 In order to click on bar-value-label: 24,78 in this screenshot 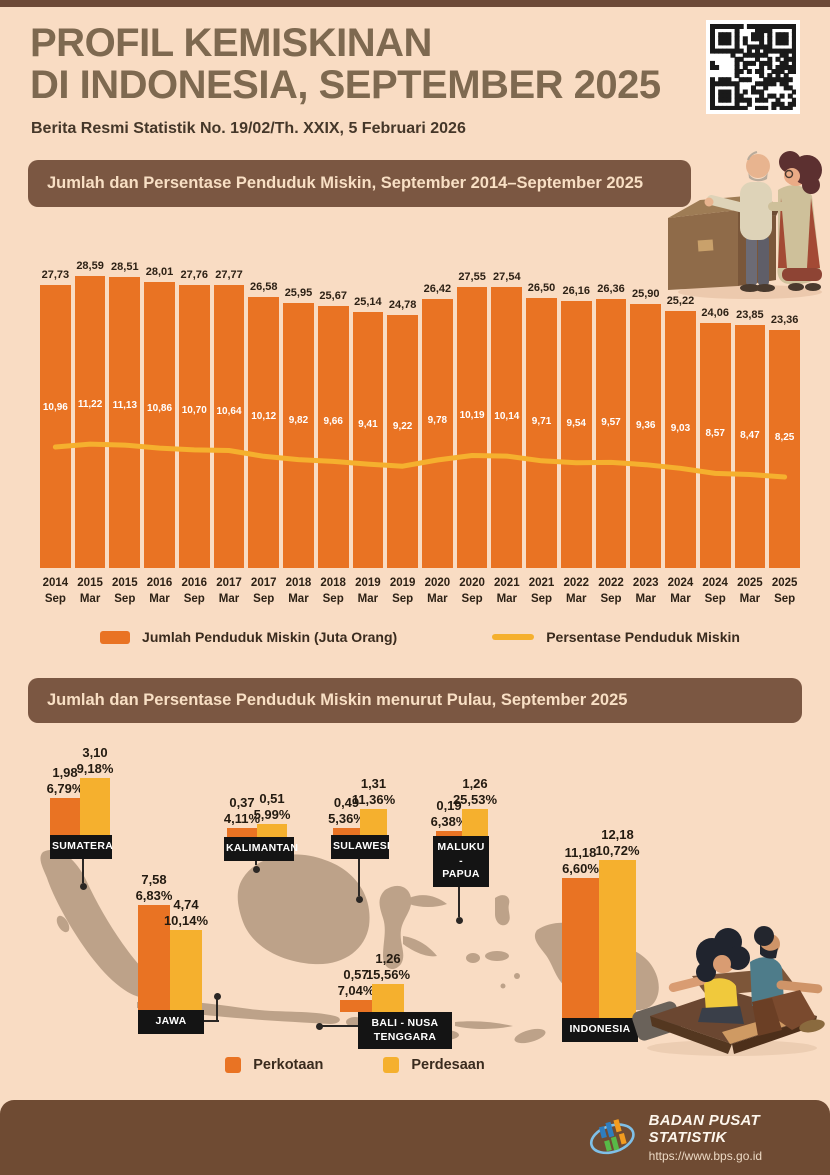, I will do `click(402, 305)`.